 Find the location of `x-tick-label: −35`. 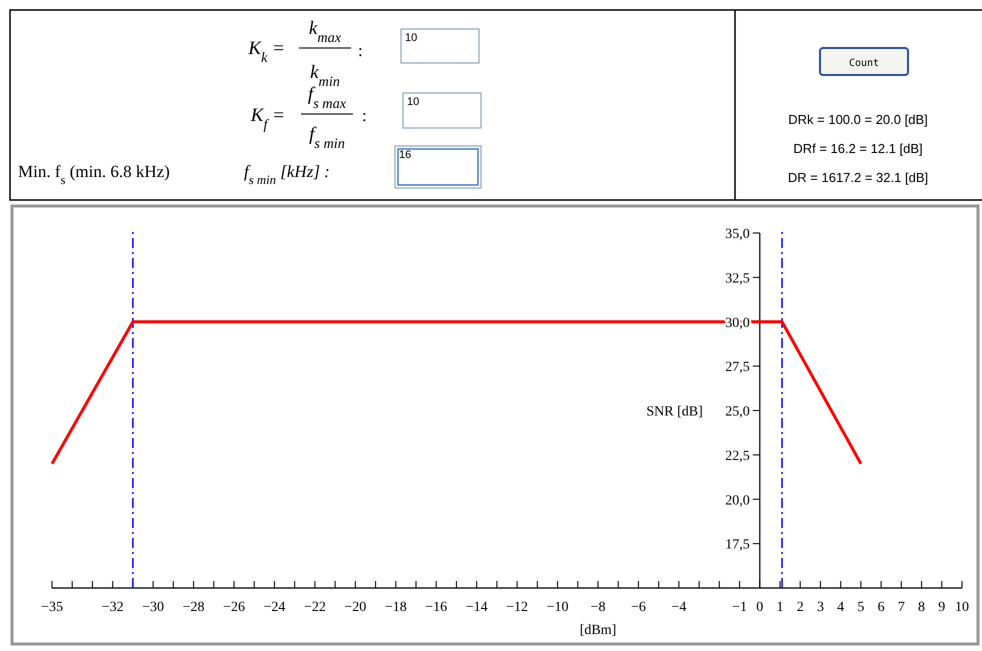

x-tick-label: −35 is located at coordinates (52, 607).